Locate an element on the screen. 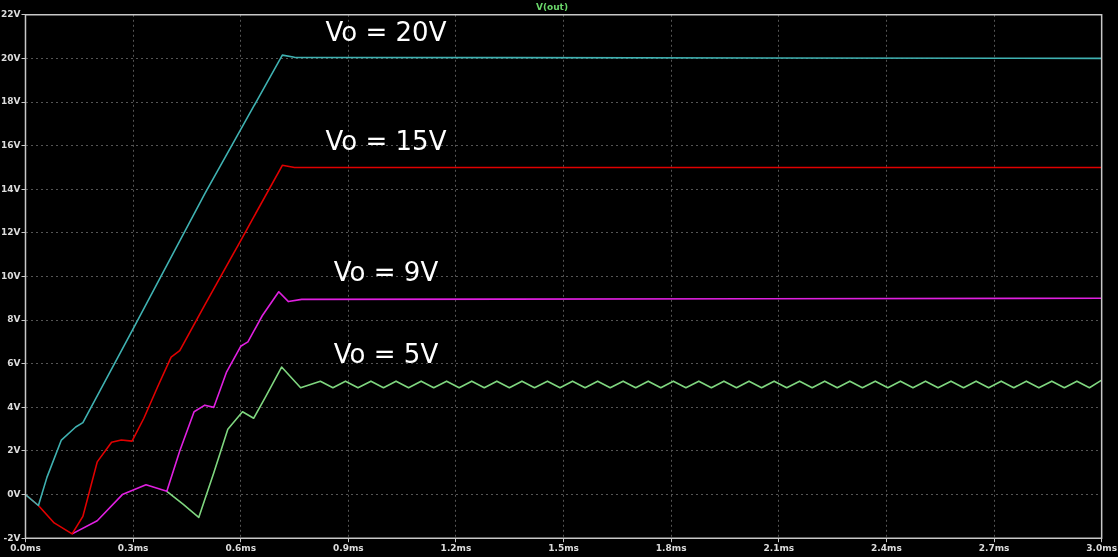 This screenshot has width=1118, height=557. x-tick-label: 2.4ms is located at coordinates (886, 547).